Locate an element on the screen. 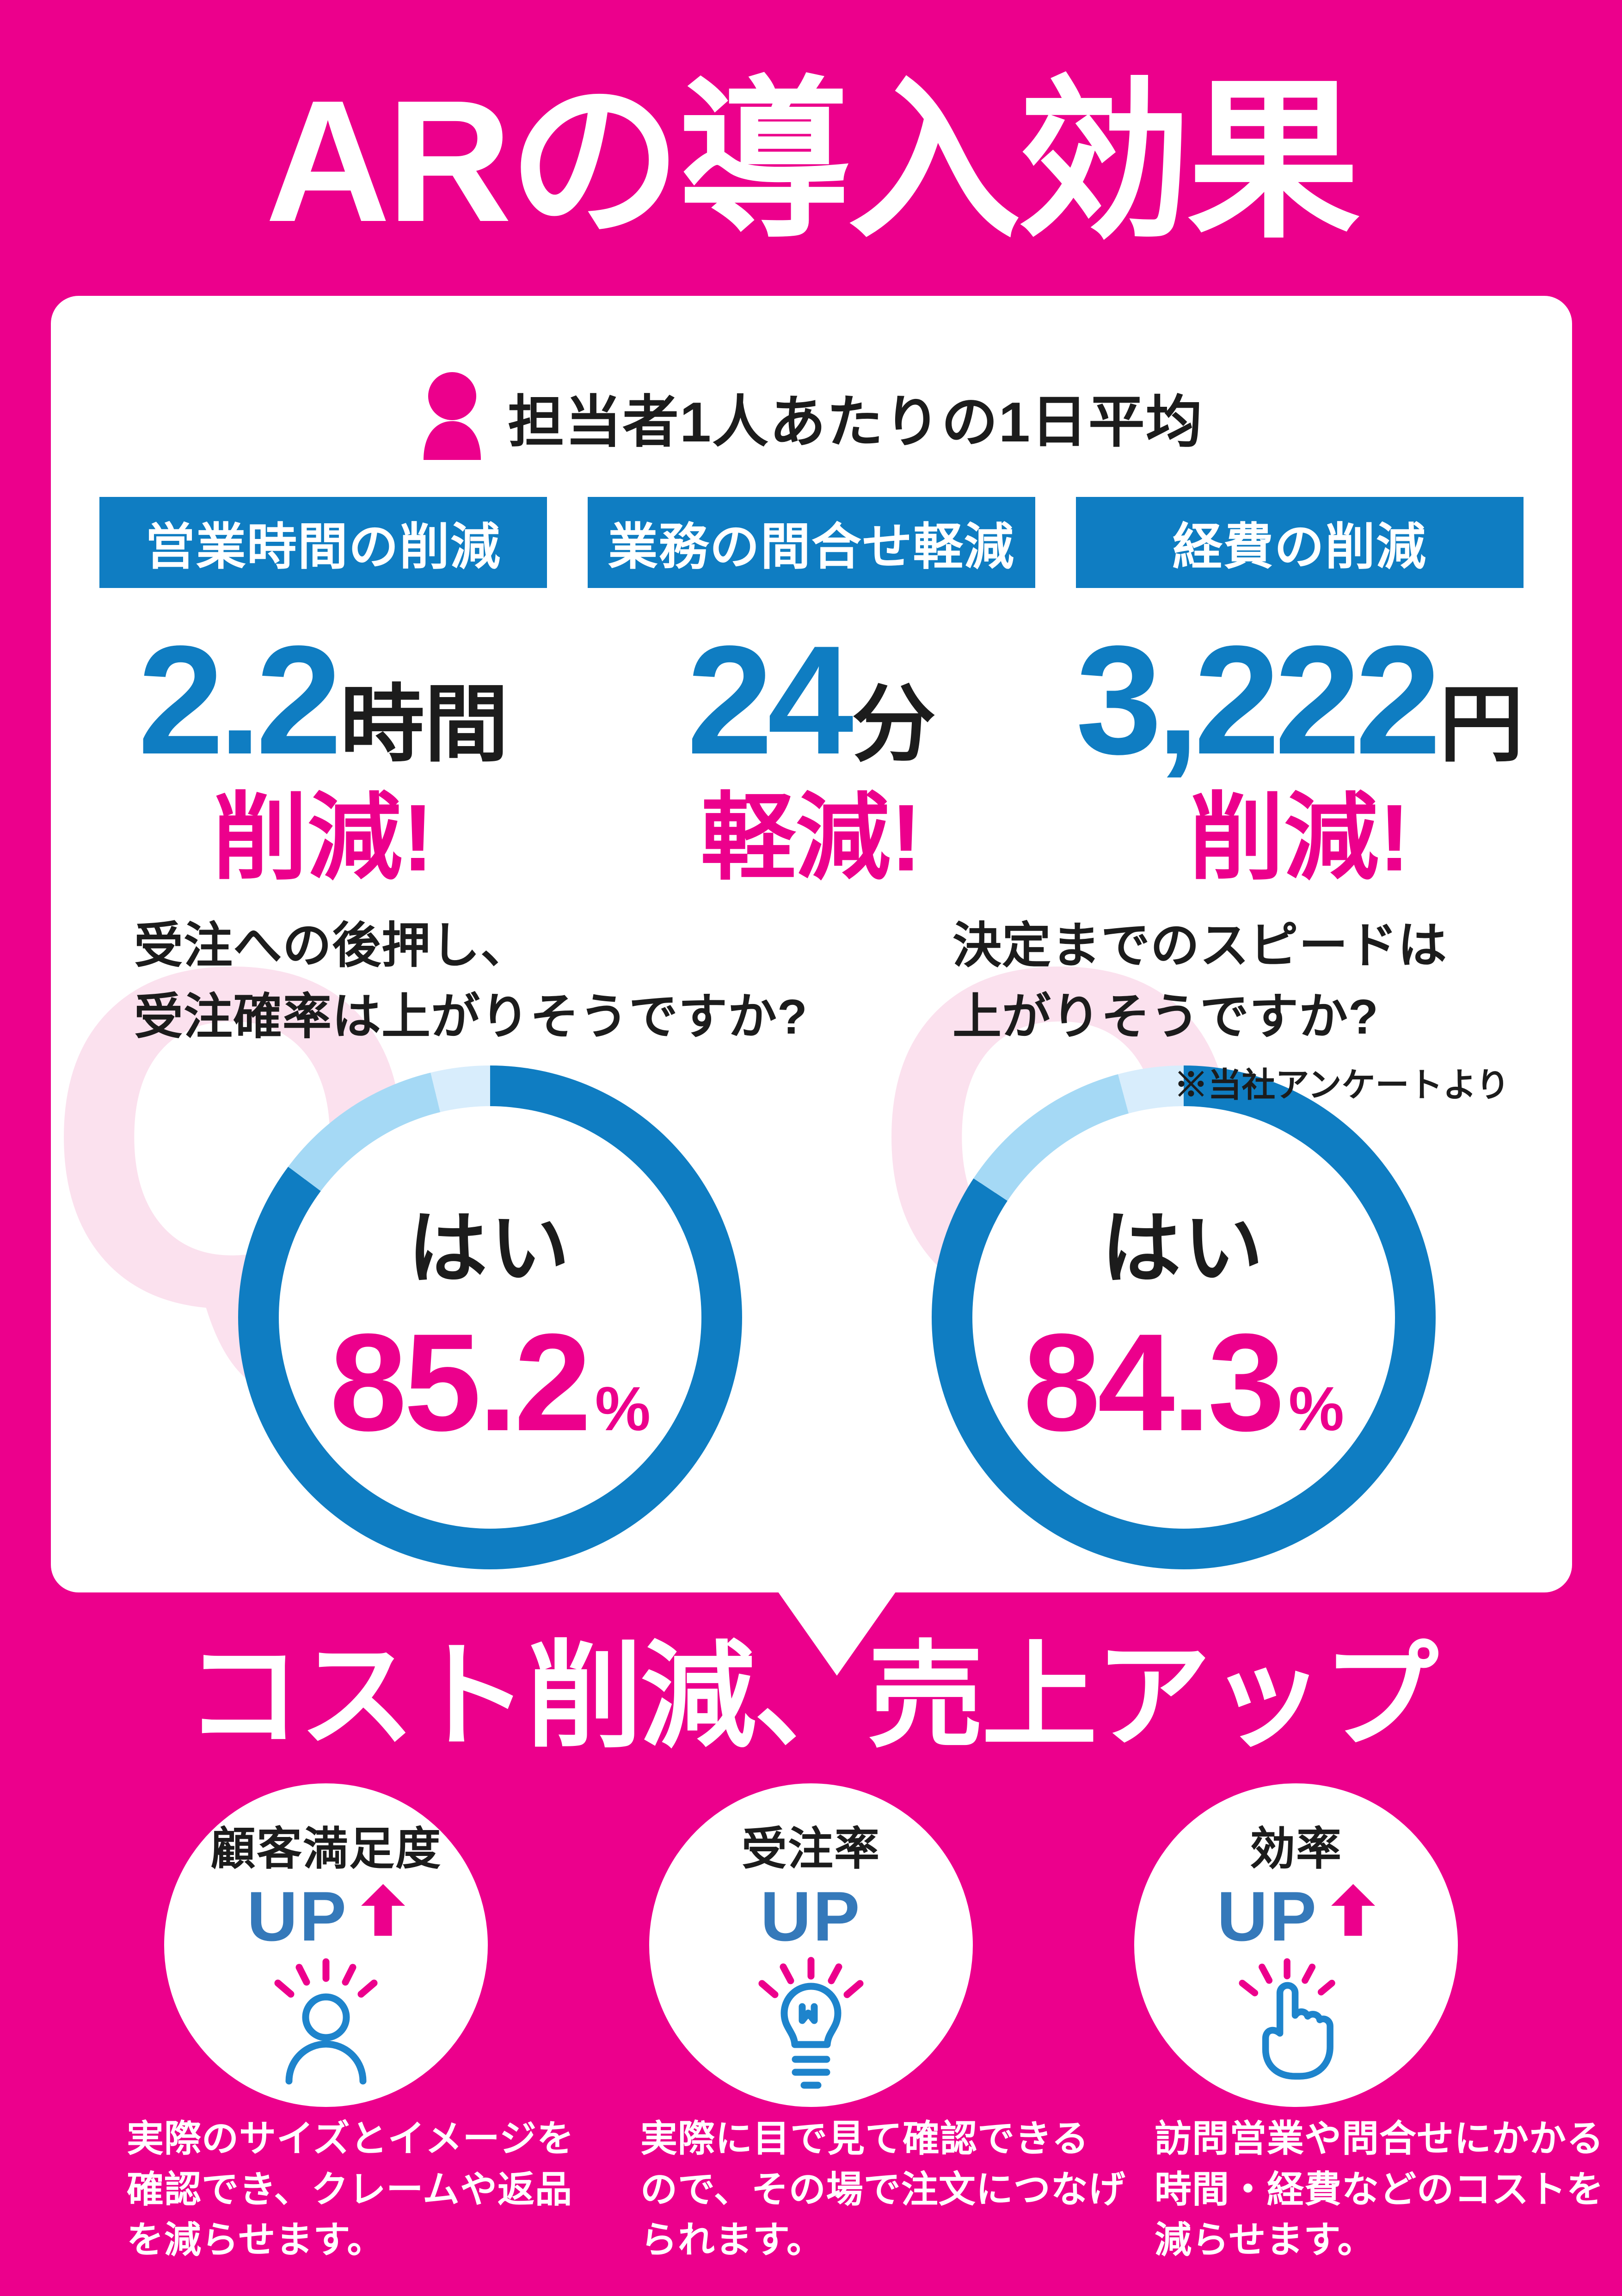 The image size is (1622, 2296). metric-number: 3,222 is located at coordinates (1258, 699).